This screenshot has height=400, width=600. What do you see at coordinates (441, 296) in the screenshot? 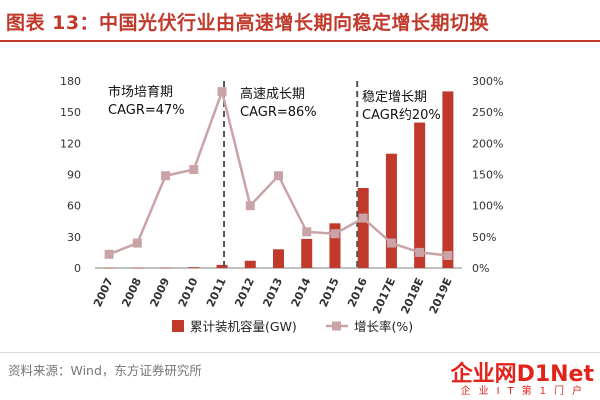
I see `x-tick-label: 2019E` at bounding box center [441, 296].